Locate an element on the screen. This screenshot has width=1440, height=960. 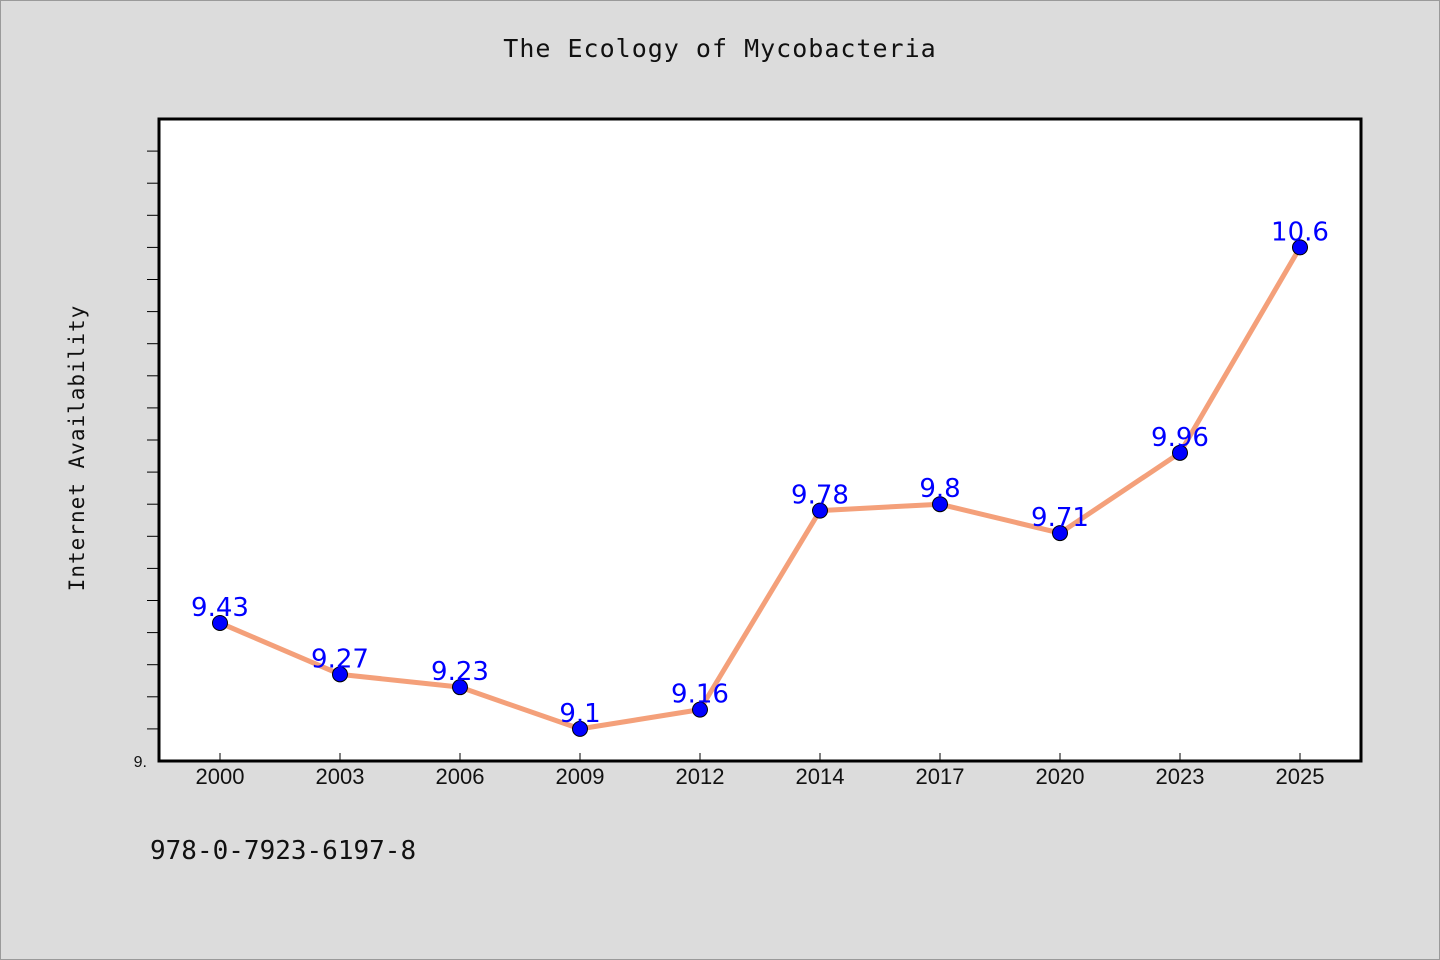
isbn-code: 978-0-7923-6197-8 is located at coordinates (283, 851).